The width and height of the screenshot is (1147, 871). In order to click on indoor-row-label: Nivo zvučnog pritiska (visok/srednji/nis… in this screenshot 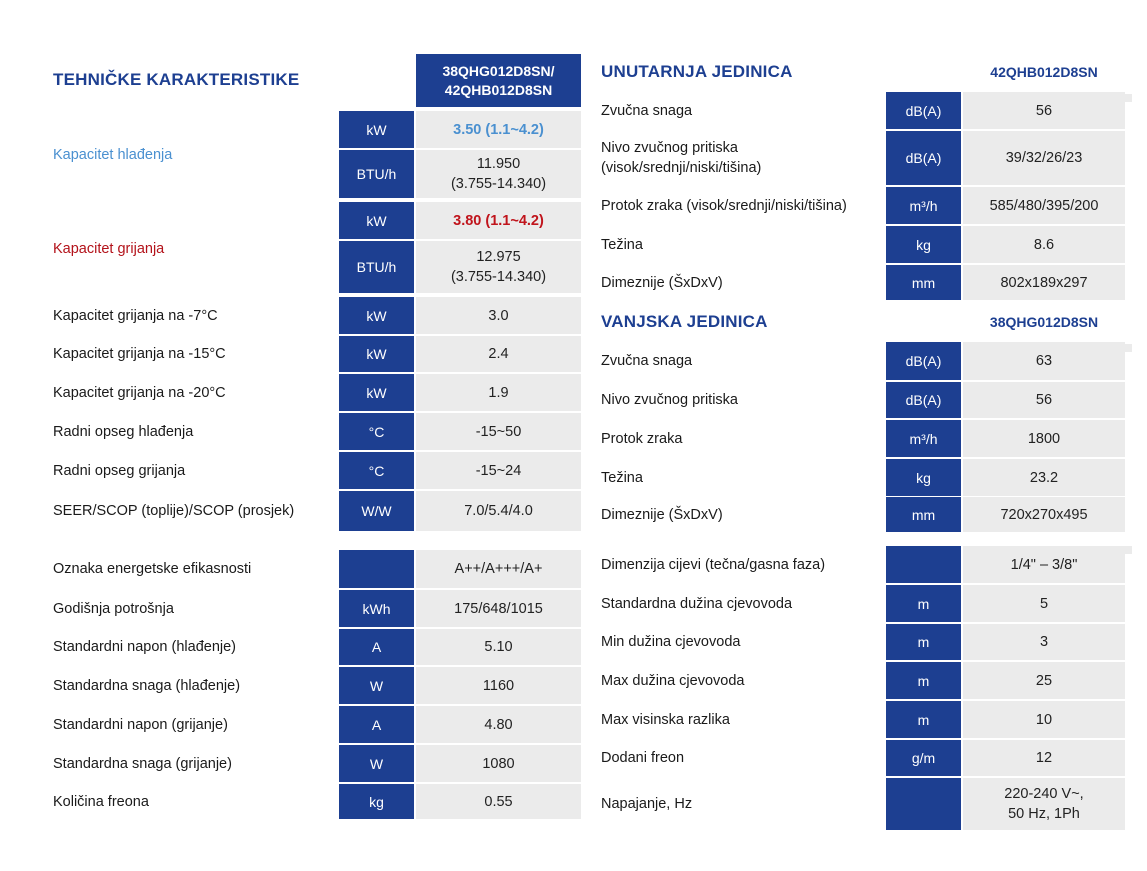, I will do `click(681, 158)`.